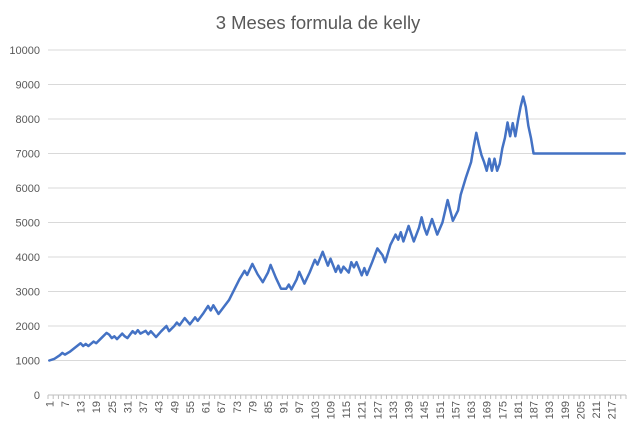  I want to click on chart-title: 3 Meses formula de kelly, so click(318, 22).